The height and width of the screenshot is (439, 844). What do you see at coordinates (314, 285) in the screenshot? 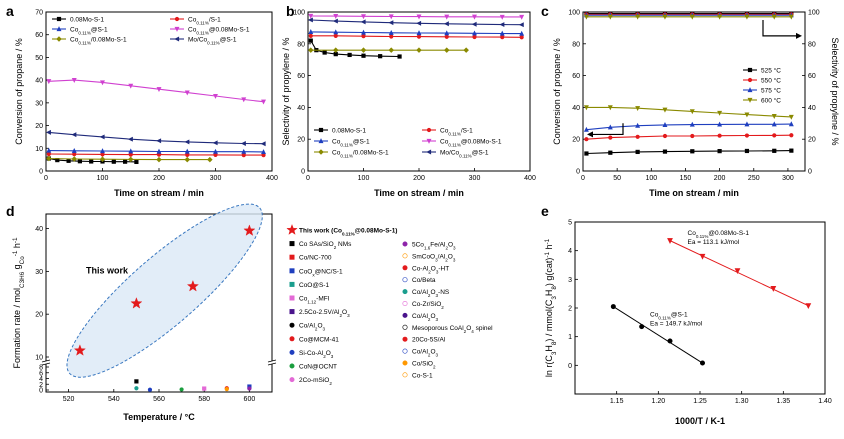
I see `legend-label: CoO@S-1` at bounding box center [314, 285].